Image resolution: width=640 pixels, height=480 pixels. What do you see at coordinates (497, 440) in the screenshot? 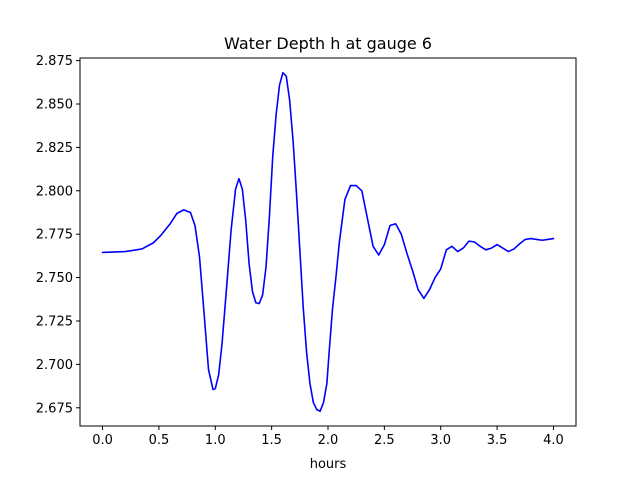
I see `x-tick-label: 3.5` at bounding box center [497, 440].